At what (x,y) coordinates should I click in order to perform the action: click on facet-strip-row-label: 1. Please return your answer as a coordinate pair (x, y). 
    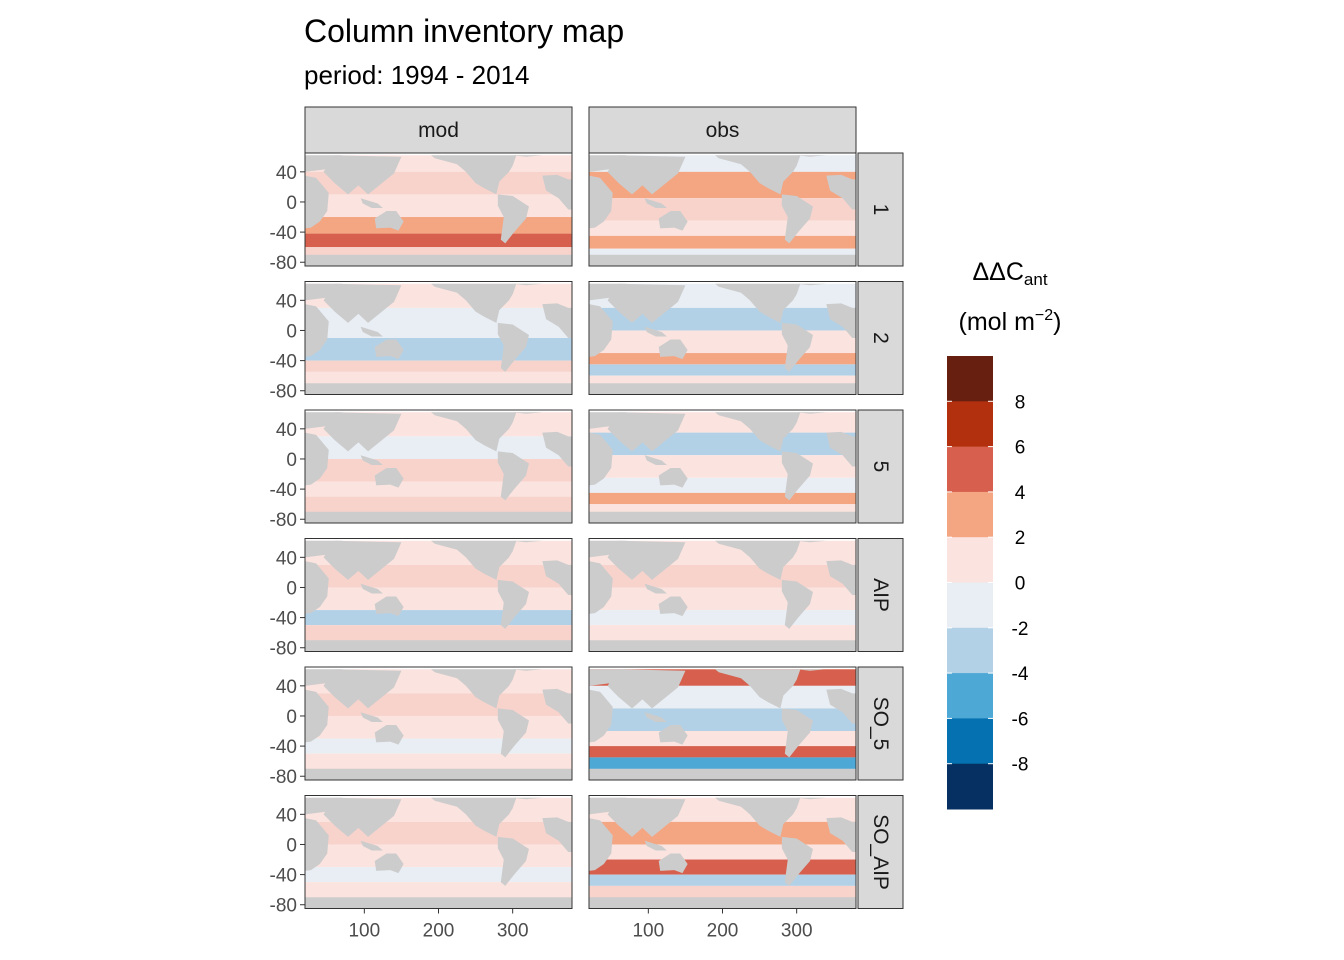
    Looking at the image, I should click on (880, 210).